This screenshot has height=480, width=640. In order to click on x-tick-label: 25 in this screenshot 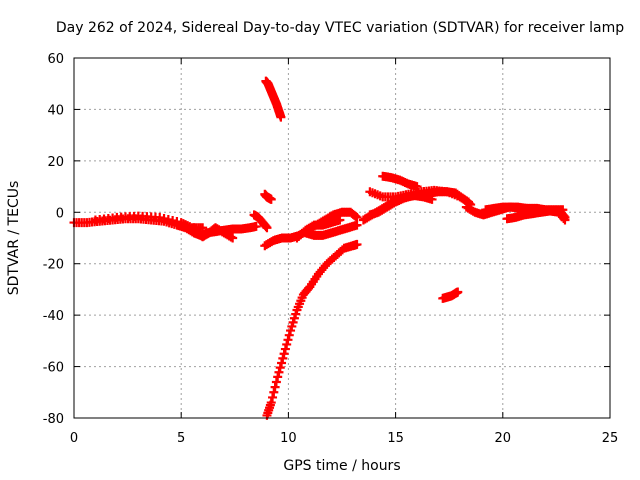, I will do `click(610, 438)`.